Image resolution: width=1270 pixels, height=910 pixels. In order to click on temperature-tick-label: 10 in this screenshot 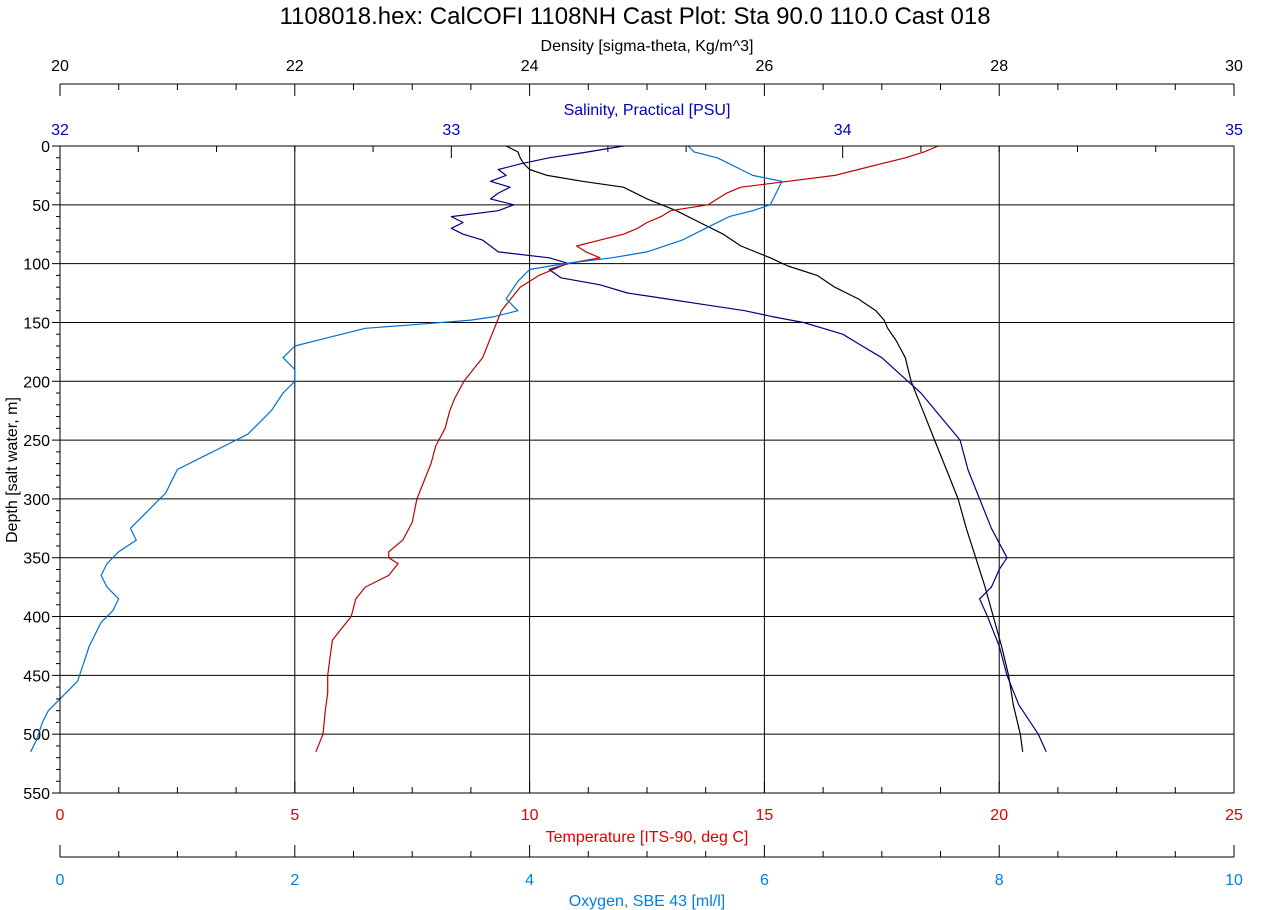, I will do `click(530, 815)`.